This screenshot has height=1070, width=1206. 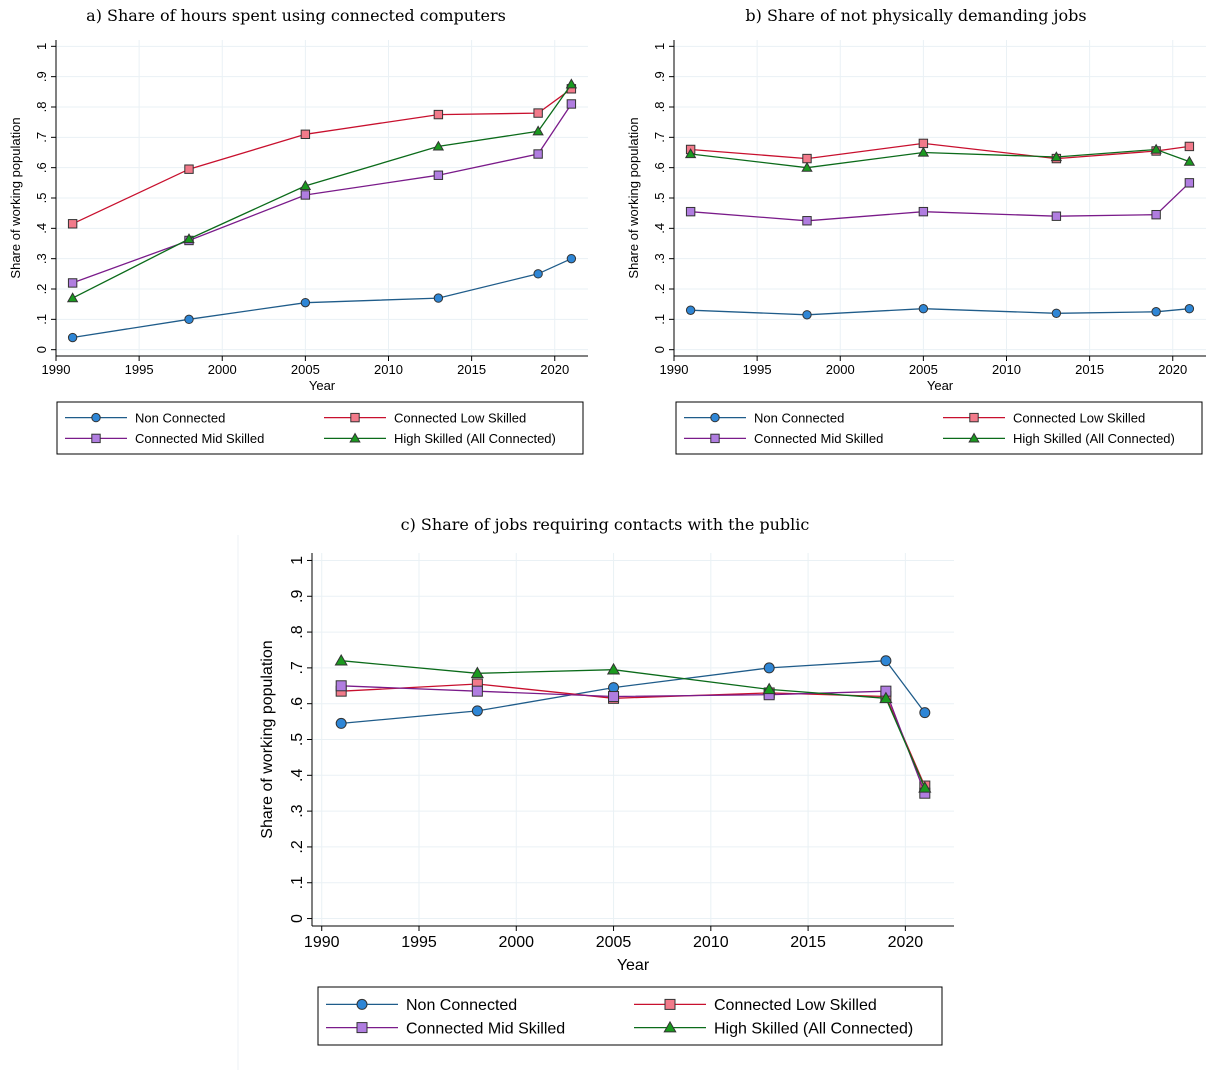 What do you see at coordinates (795, 1005) in the screenshot?
I see `legend-label-connected-low-skilled: Connected Low Skilled` at bounding box center [795, 1005].